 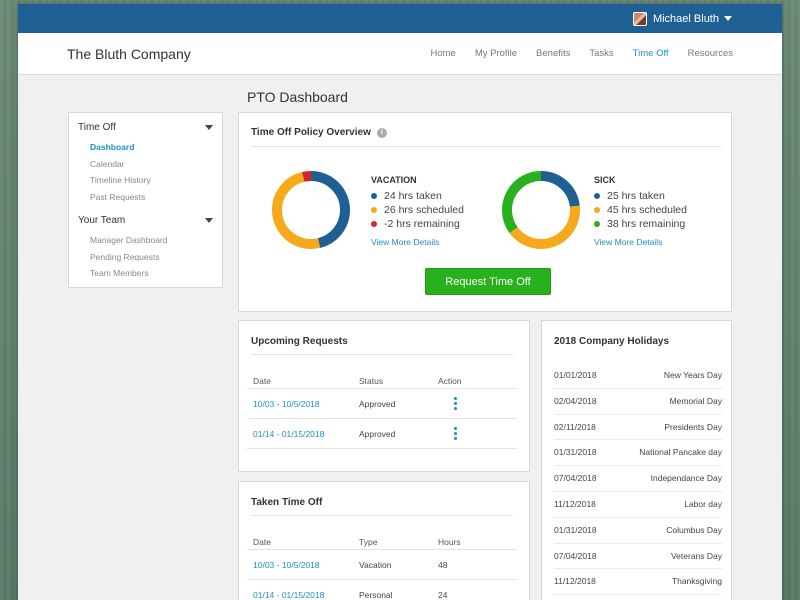 I want to click on sick-view-more-link: View More Details, so click(x=628, y=242).